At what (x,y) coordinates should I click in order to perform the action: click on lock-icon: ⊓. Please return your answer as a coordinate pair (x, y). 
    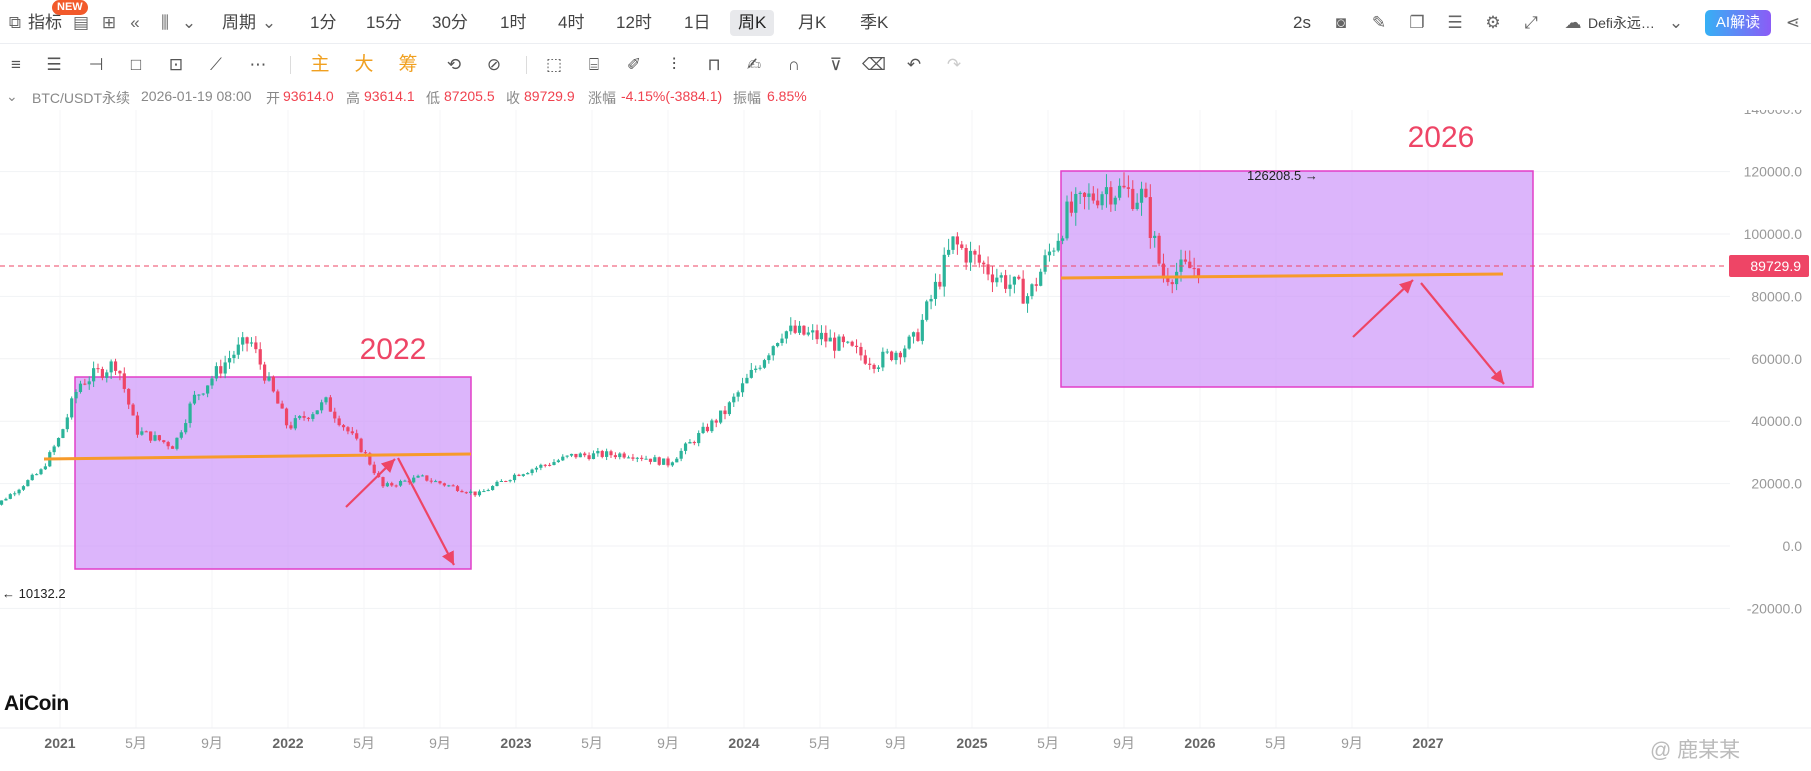
    Looking at the image, I should click on (714, 64).